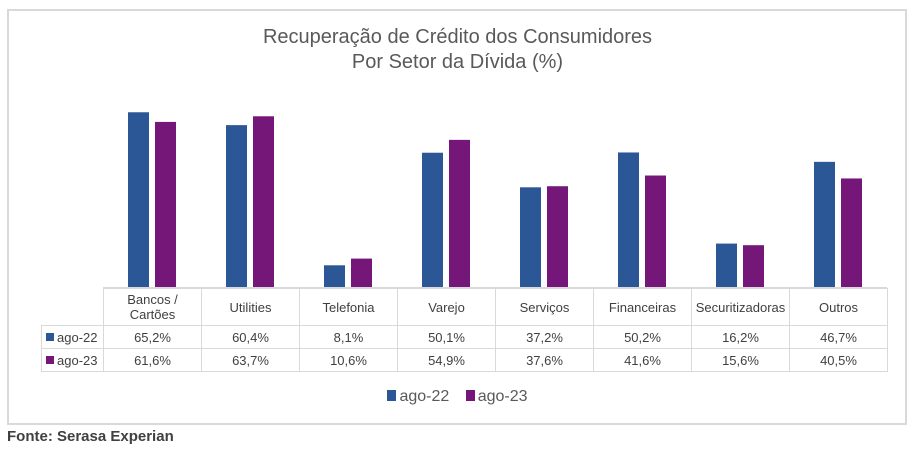 Image resolution: width=915 pixels, height=454 pixels. I want to click on value-ago-22-outros: 46,7%, so click(838, 337).